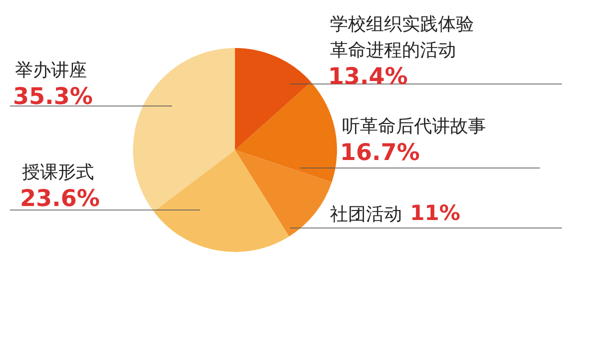  Describe the element at coordinates (60, 199) in the screenshot. I see `data-label: 23.6%` at that location.